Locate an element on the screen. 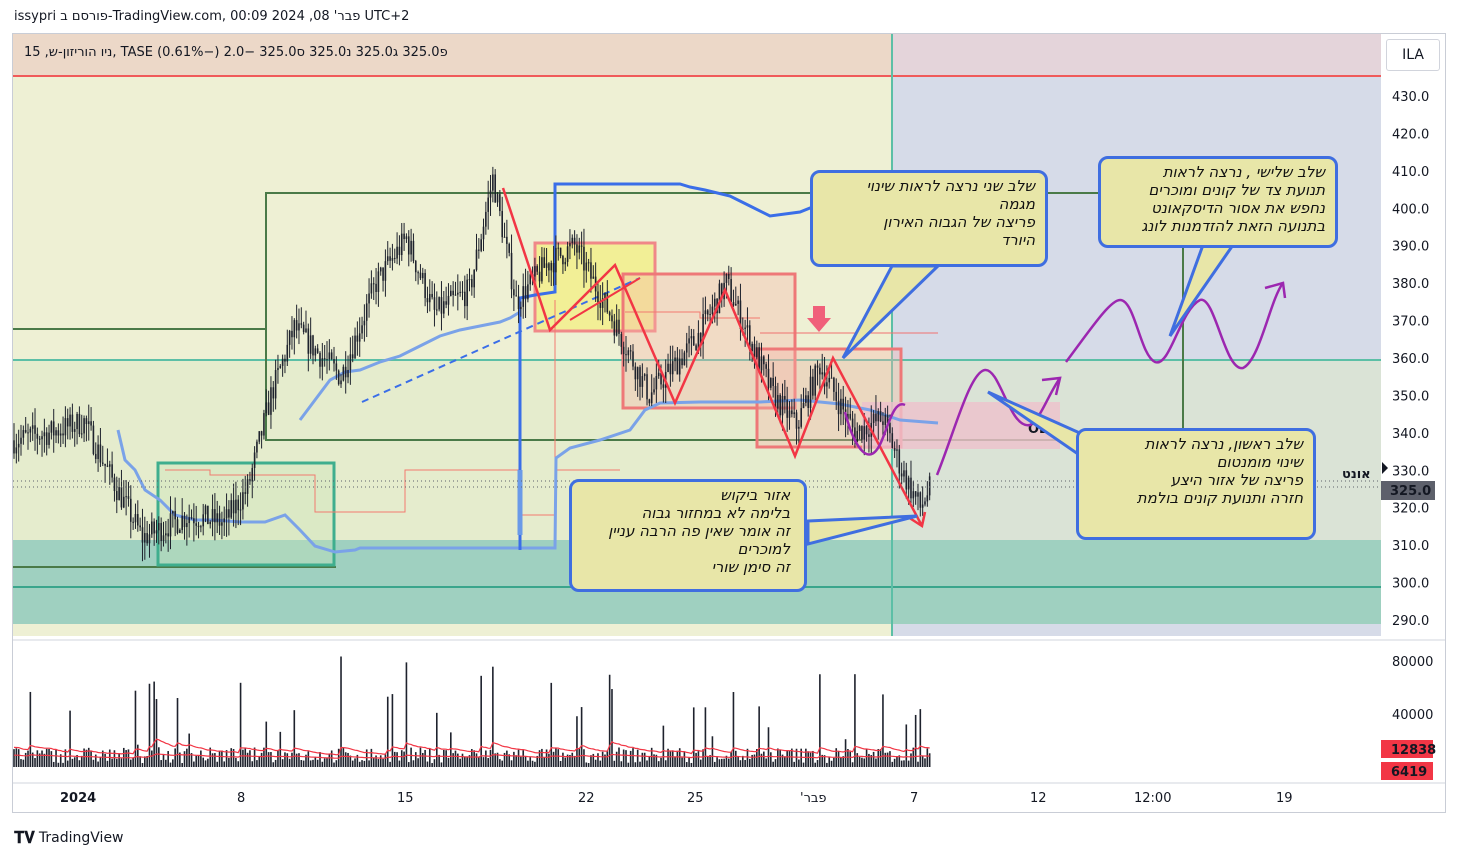  callout-stage-two-line-1: שלב שני נרצה לראות שינוי is located at coordinates (950, 186).